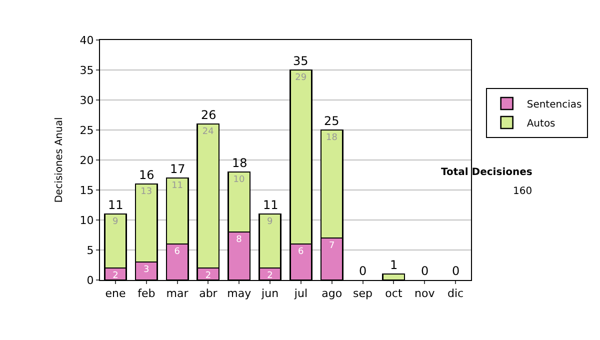 The width and height of the screenshot is (600, 340). Describe the element at coordinates (332, 246) in the screenshot. I see `data-label: 7` at that location.